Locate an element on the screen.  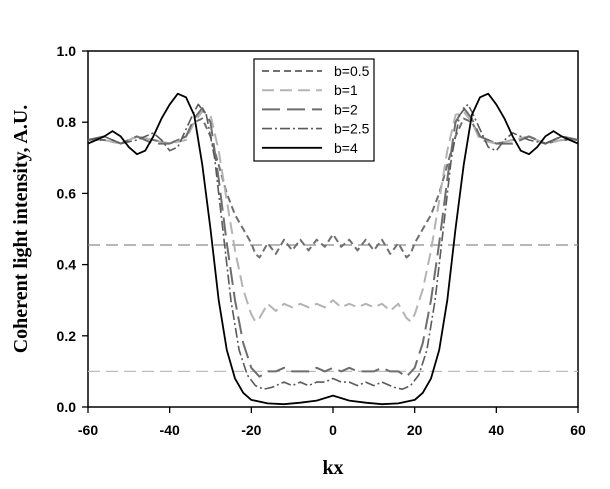
x-tick-label: 20 is located at coordinates (415, 430).